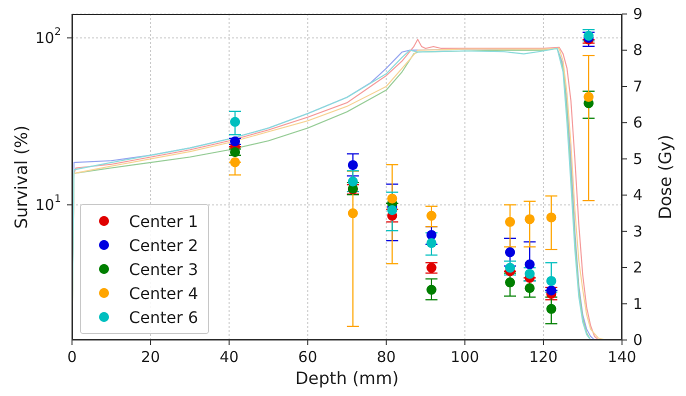 The width and height of the screenshot is (686, 396). Describe the element at coordinates (229, 357) in the screenshot. I see `x-tick-label: 40` at that location.